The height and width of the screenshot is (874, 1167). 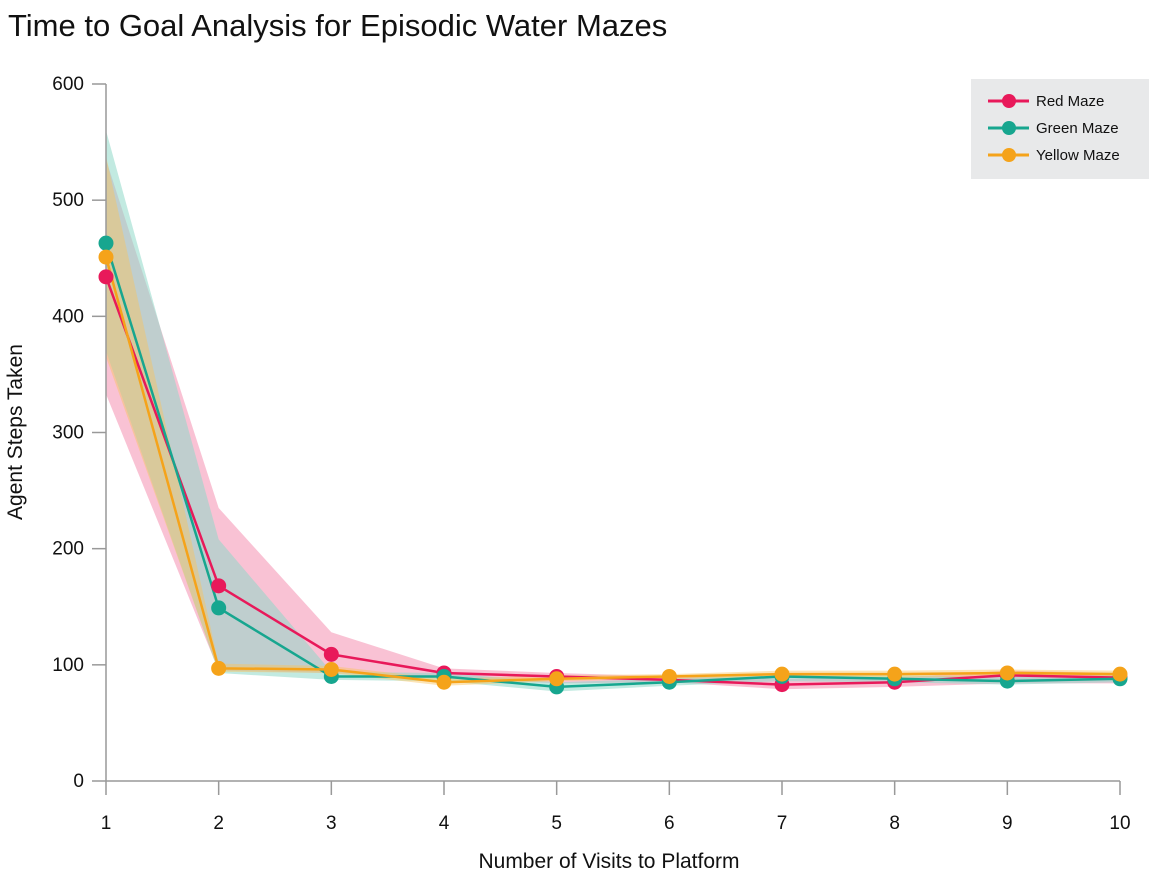 What do you see at coordinates (556, 823) in the screenshot?
I see `x-tick-label-5: 5` at bounding box center [556, 823].